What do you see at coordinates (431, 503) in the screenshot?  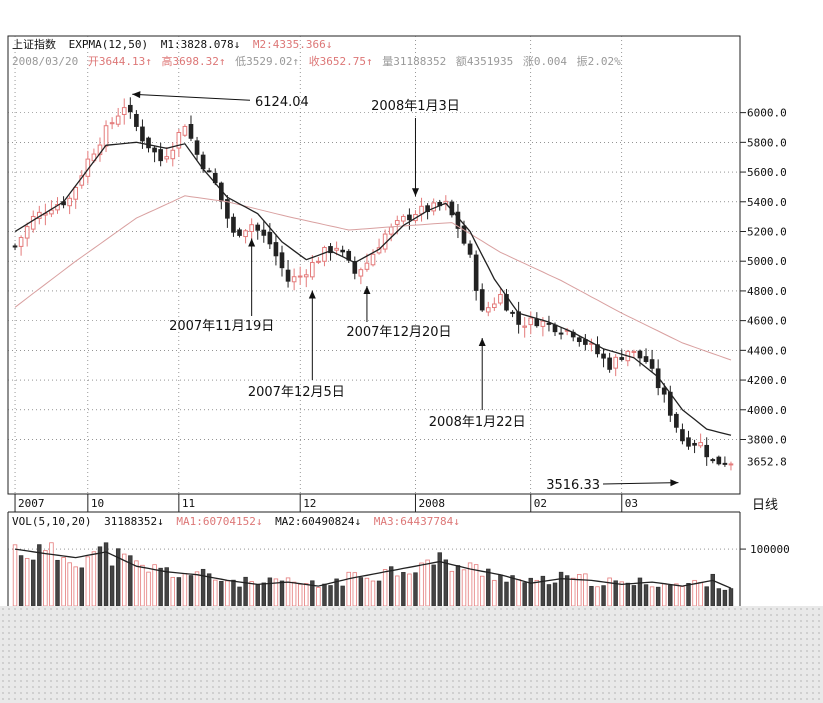 I see `x-tick-label: 2008` at bounding box center [431, 503].